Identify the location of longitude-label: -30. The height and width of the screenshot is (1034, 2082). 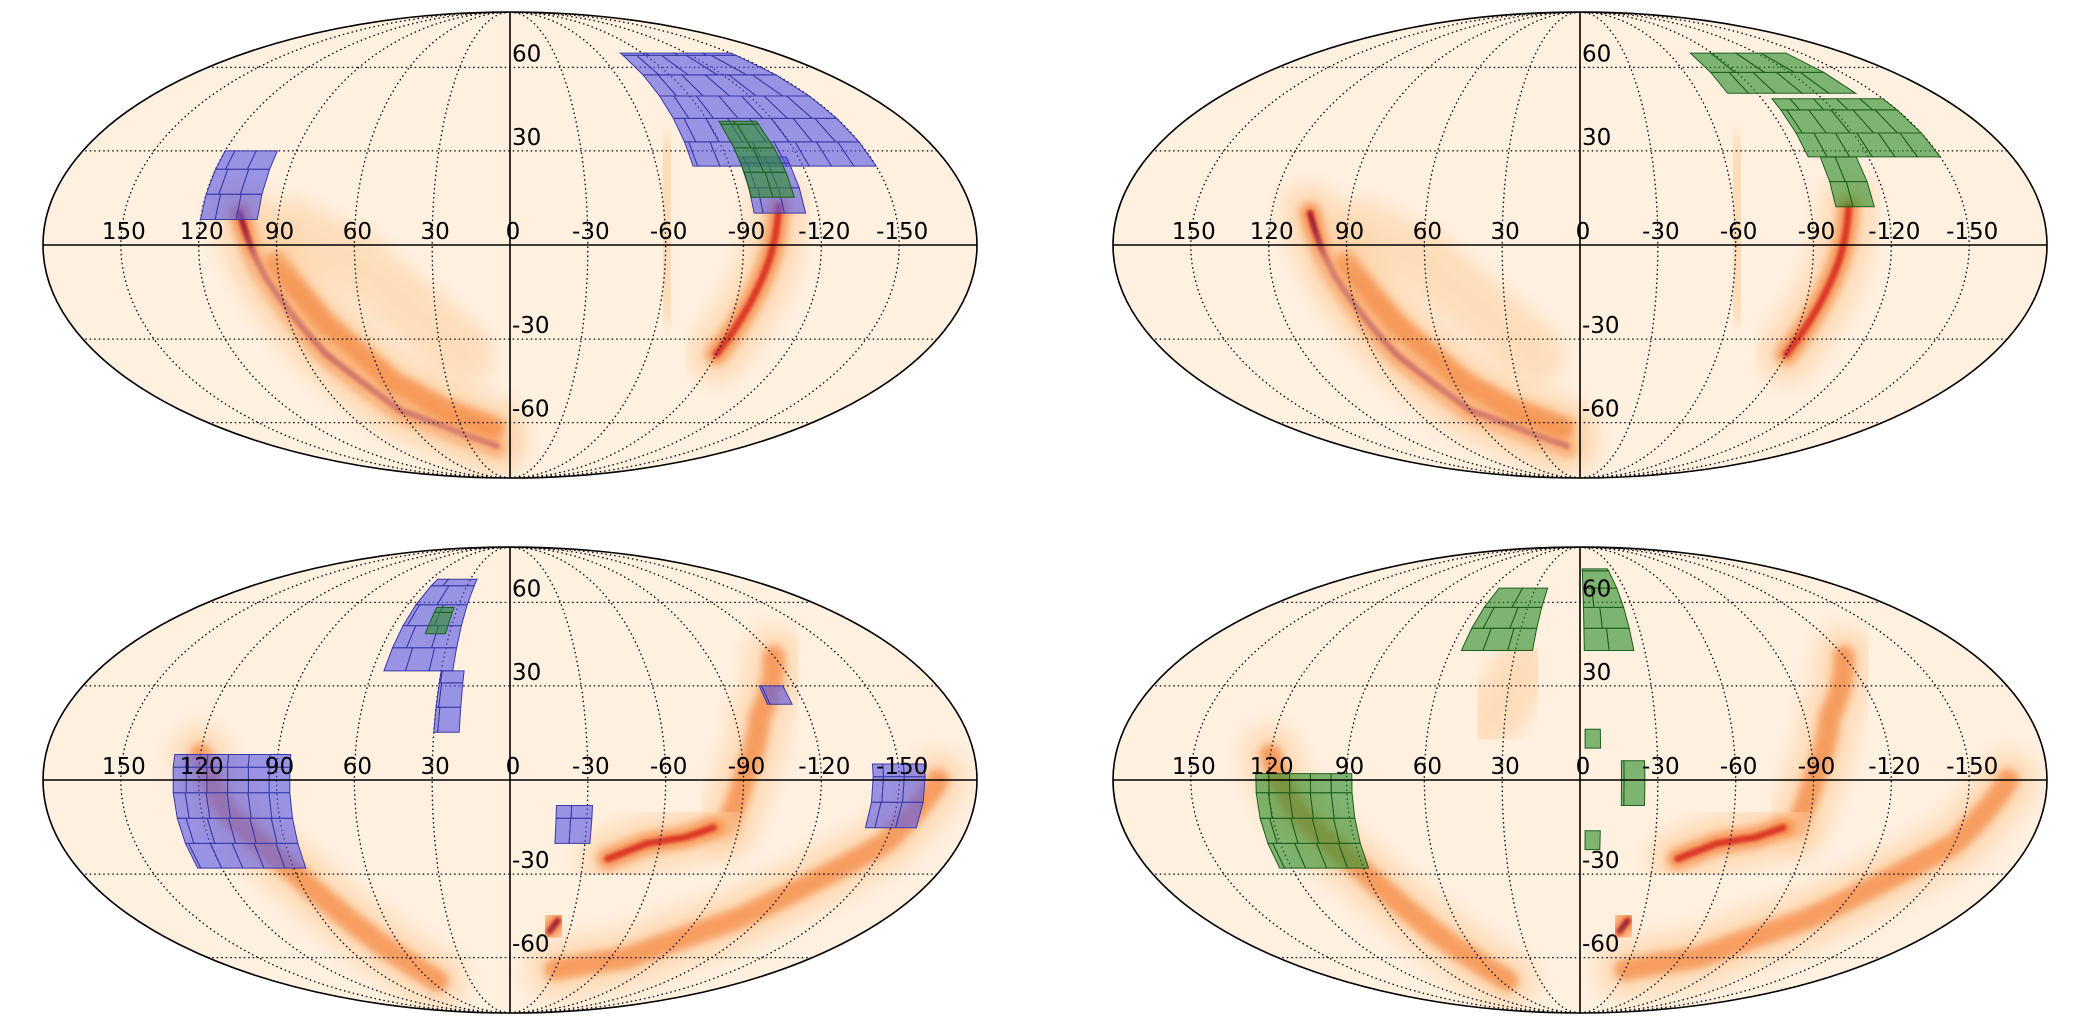
(1661, 232).